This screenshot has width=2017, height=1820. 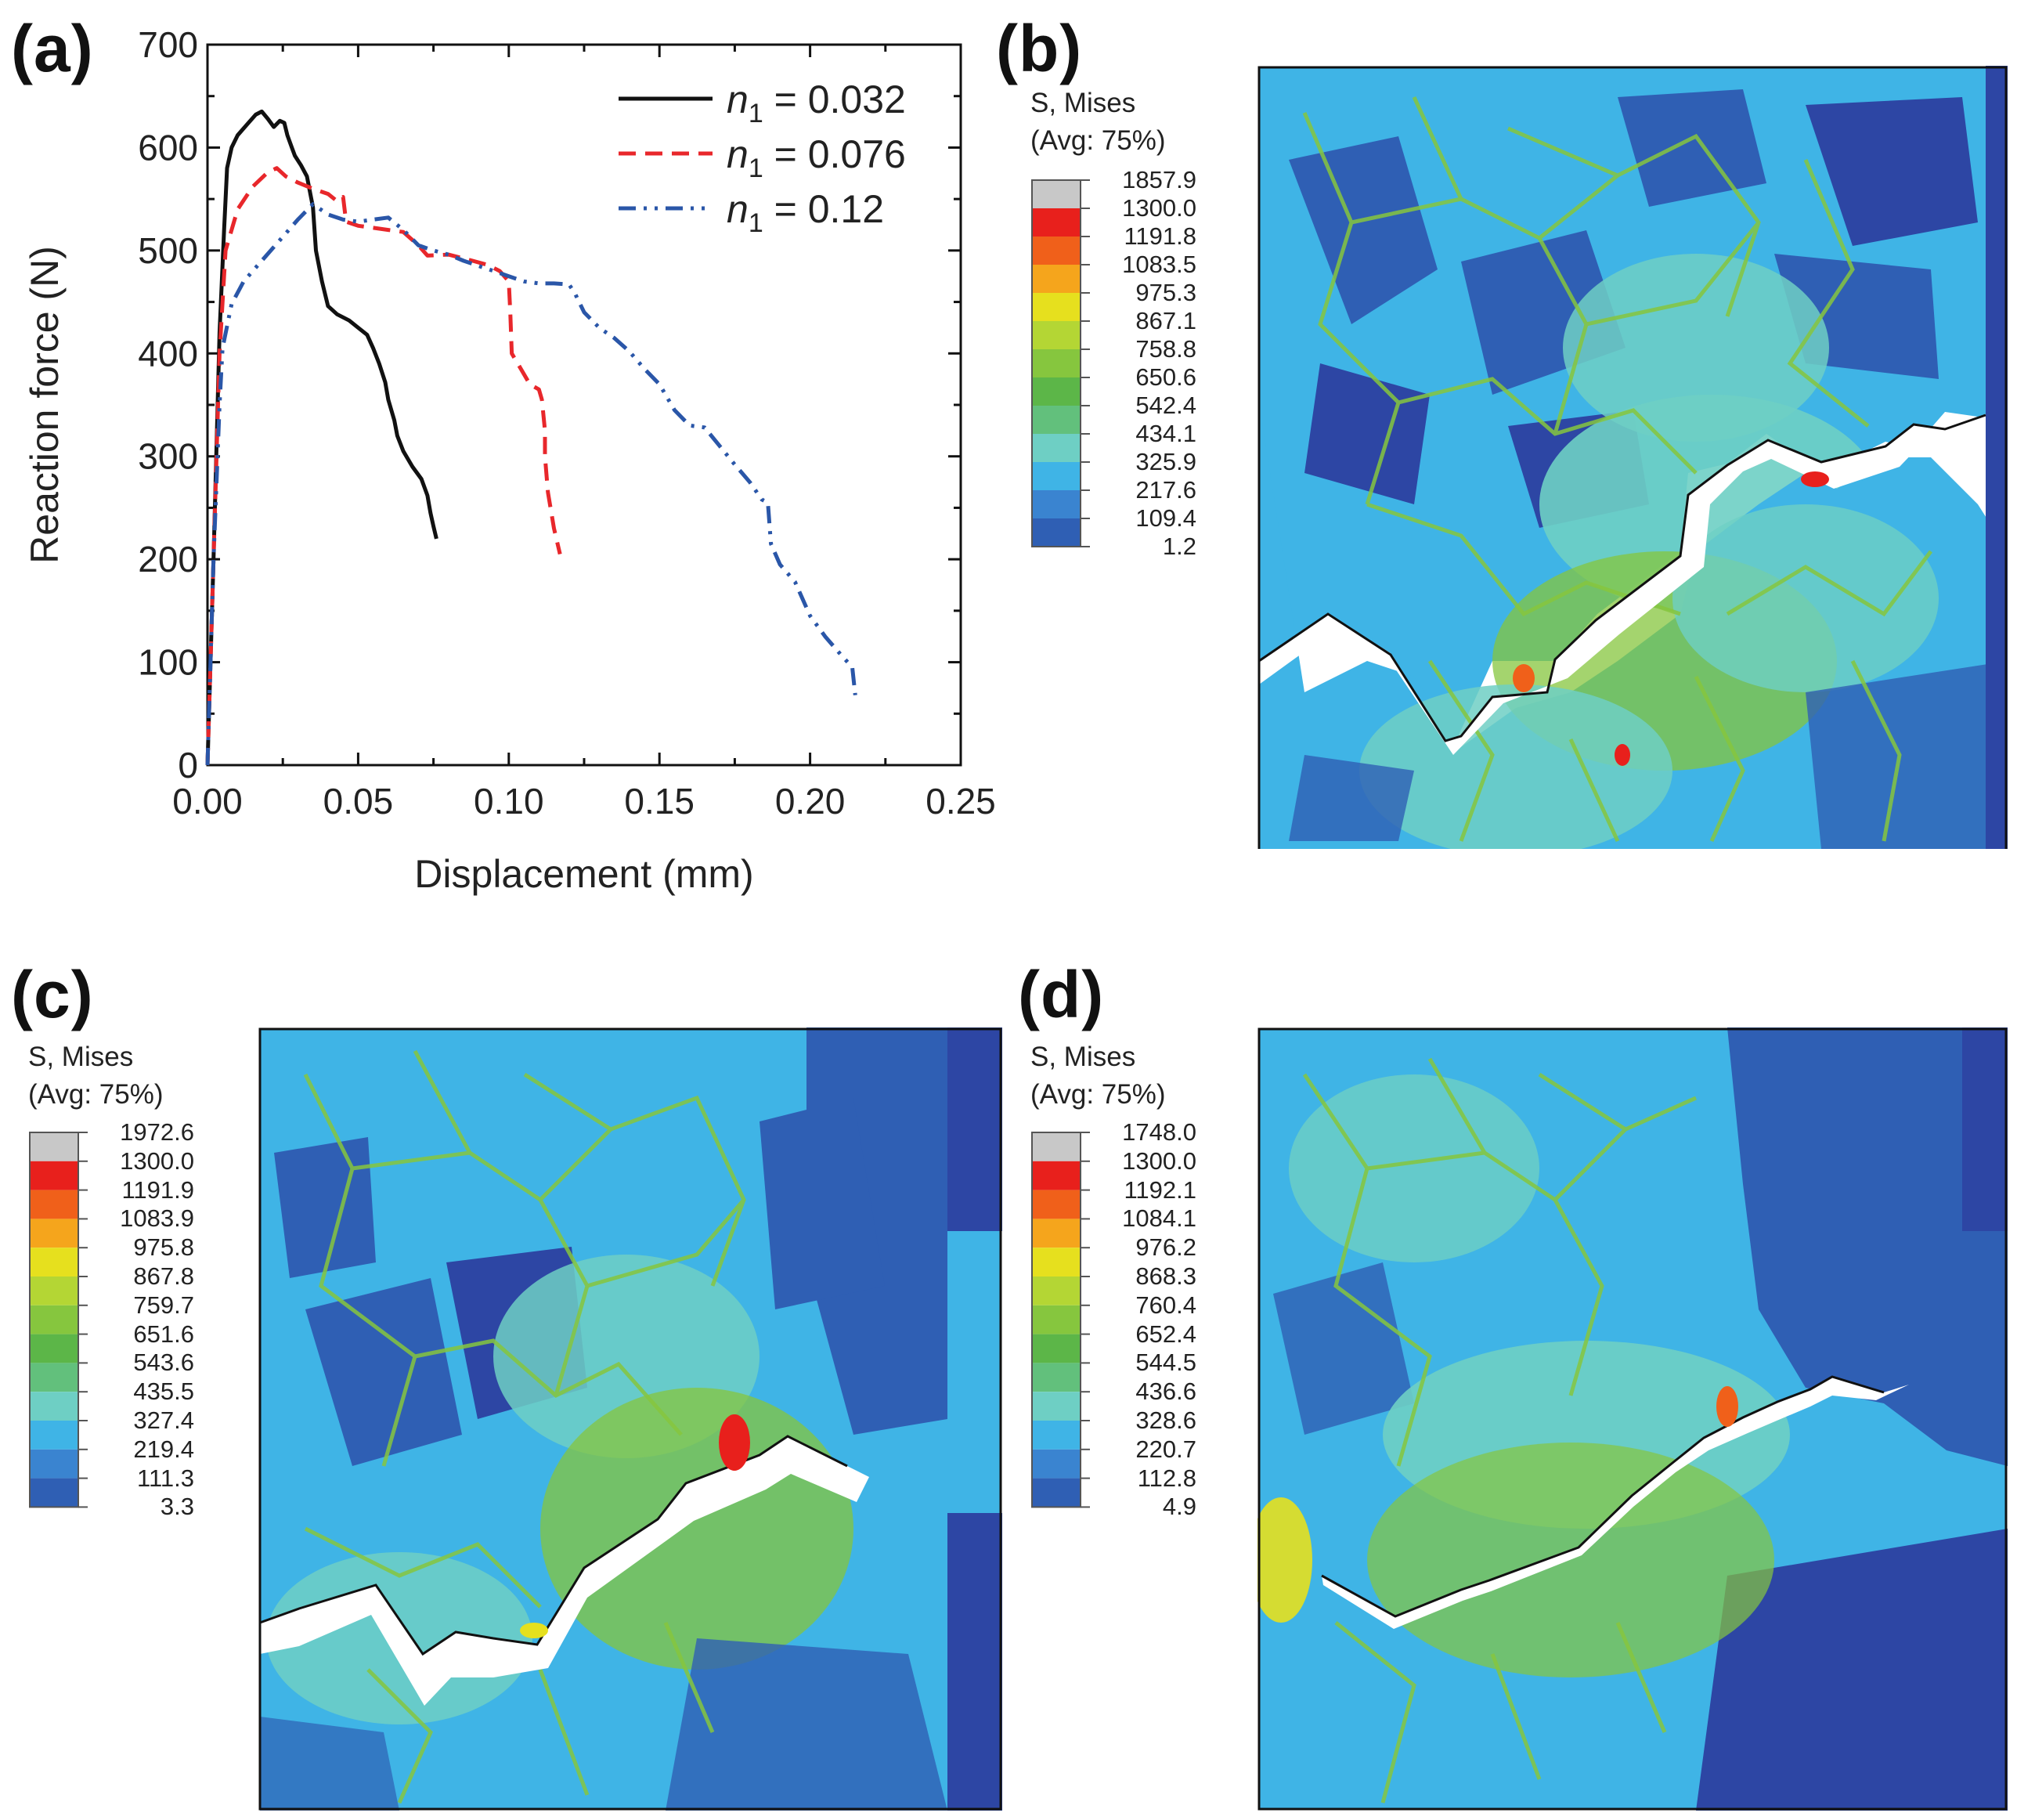 I want to click on colorbar-value-label: 1857.9, so click(x=1159, y=179).